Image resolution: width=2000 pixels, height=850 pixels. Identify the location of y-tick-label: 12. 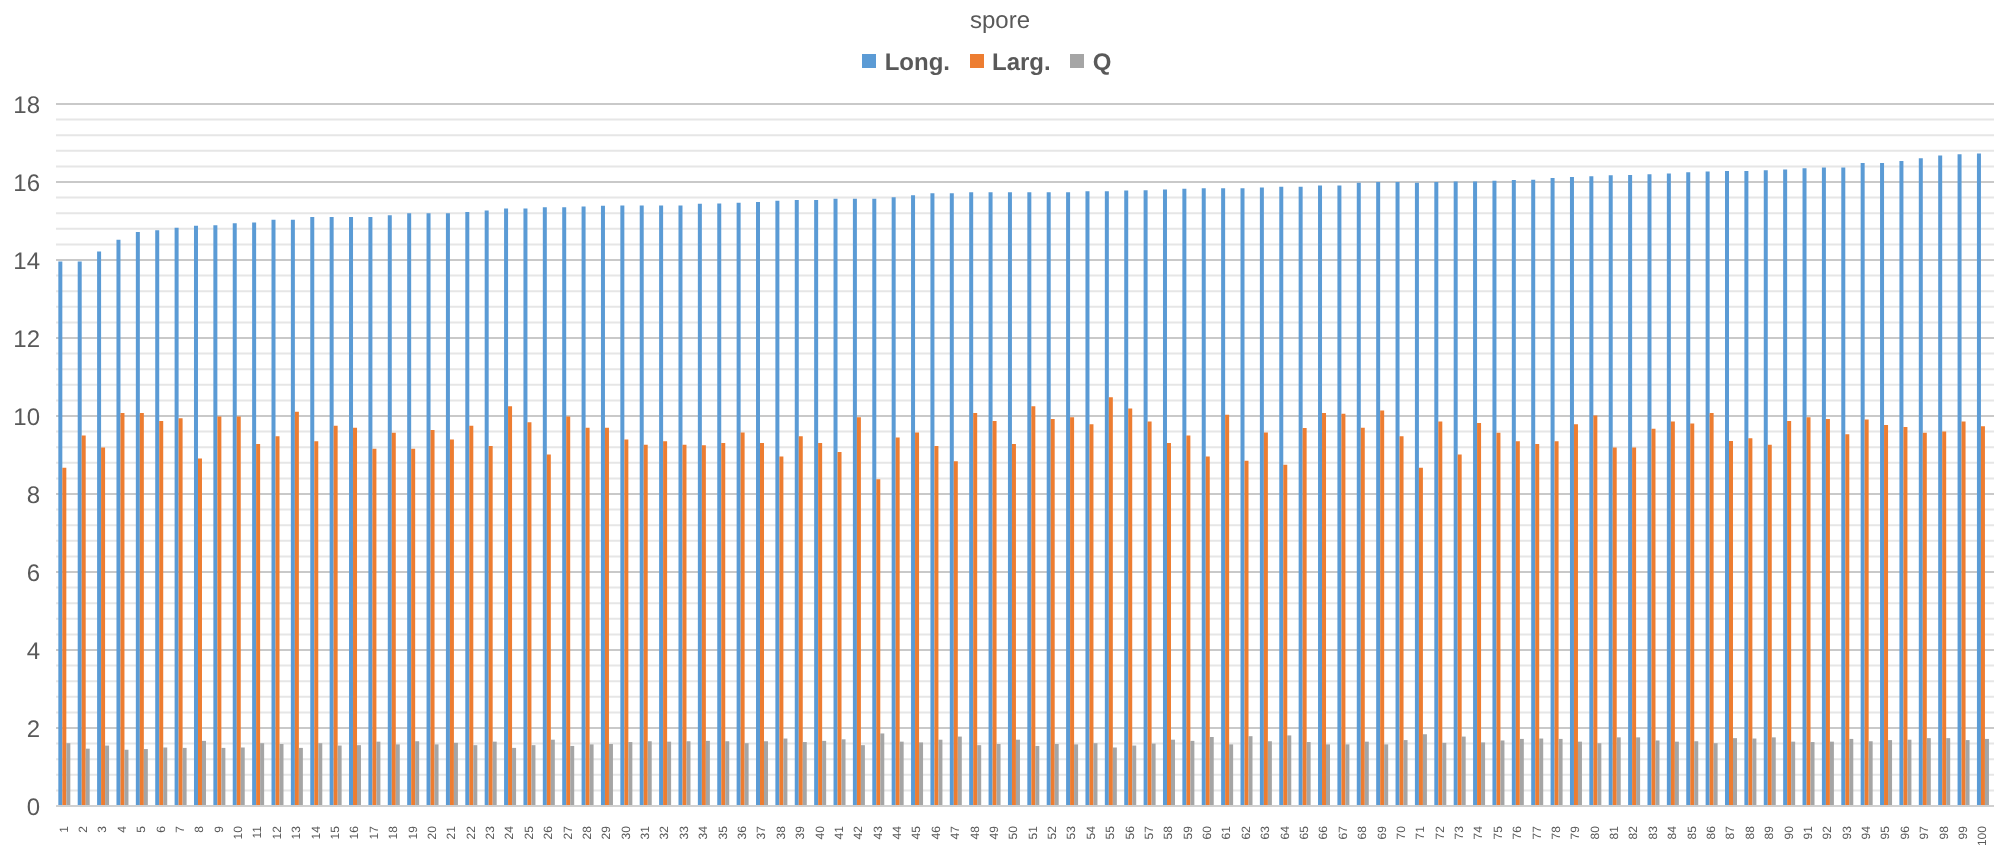
(27, 338).